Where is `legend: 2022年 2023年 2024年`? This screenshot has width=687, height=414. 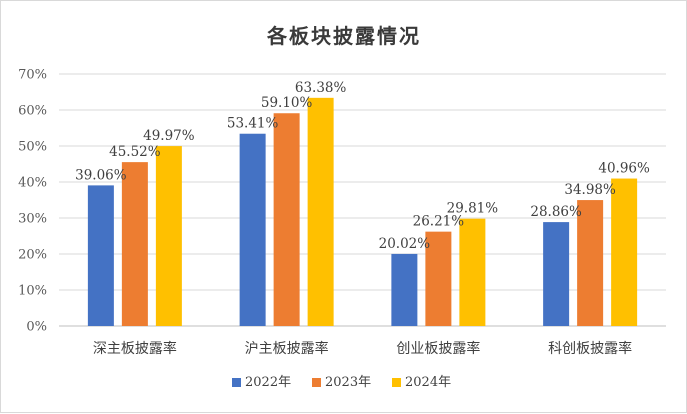 legend: 2022年 2023年 2024年 is located at coordinates (341, 382).